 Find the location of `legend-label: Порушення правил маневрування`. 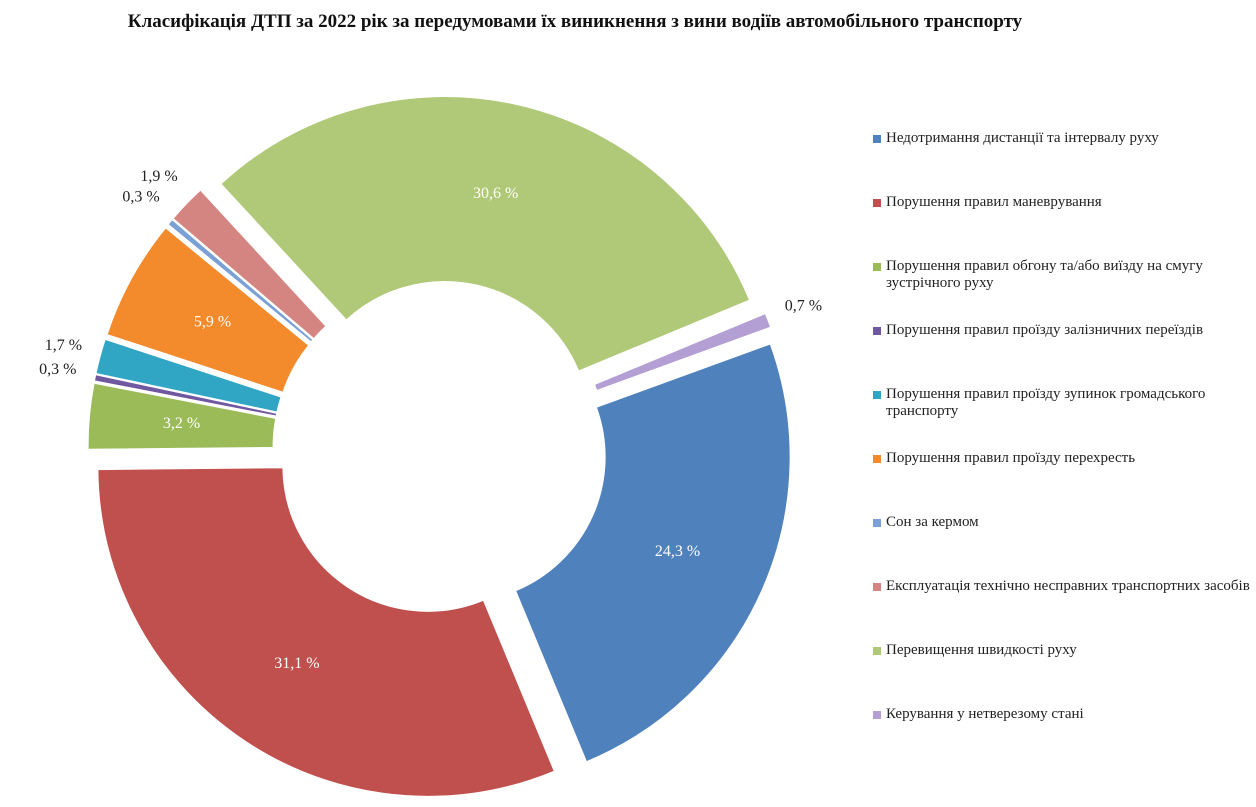

legend-label: Порушення правил маневрування is located at coordinates (994, 202).